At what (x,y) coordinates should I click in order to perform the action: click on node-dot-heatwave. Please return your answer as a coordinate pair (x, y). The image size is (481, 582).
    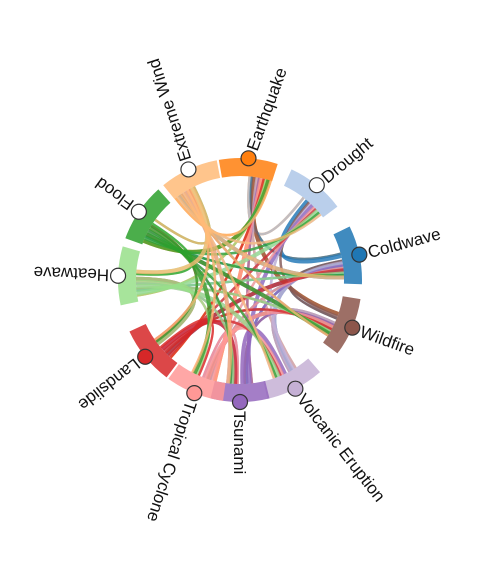
    Looking at the image, I should click on (118, 275).